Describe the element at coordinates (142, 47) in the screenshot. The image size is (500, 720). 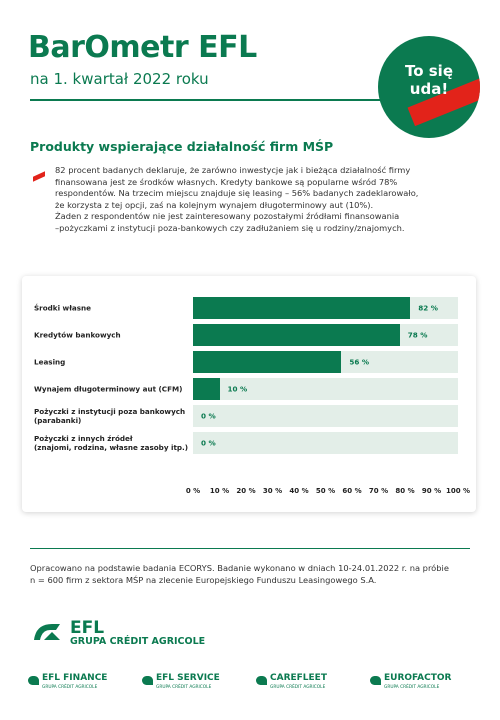
I see `title: BarOmetr EFL` at that location.